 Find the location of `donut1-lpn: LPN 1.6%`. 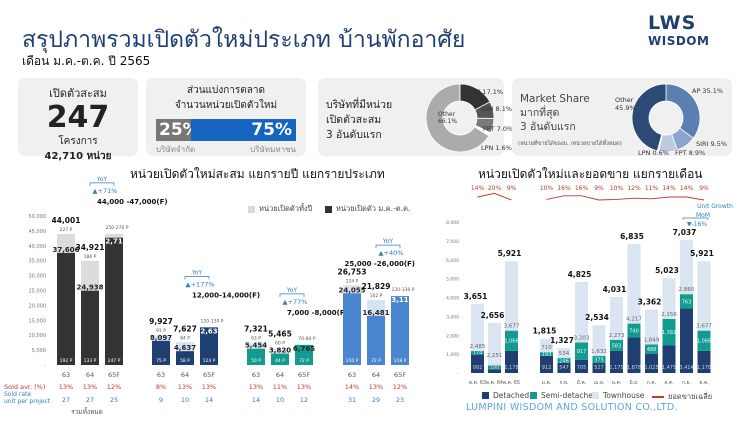

donut1-lpn: LPN 1.6% is located at coordinates (496, 148).